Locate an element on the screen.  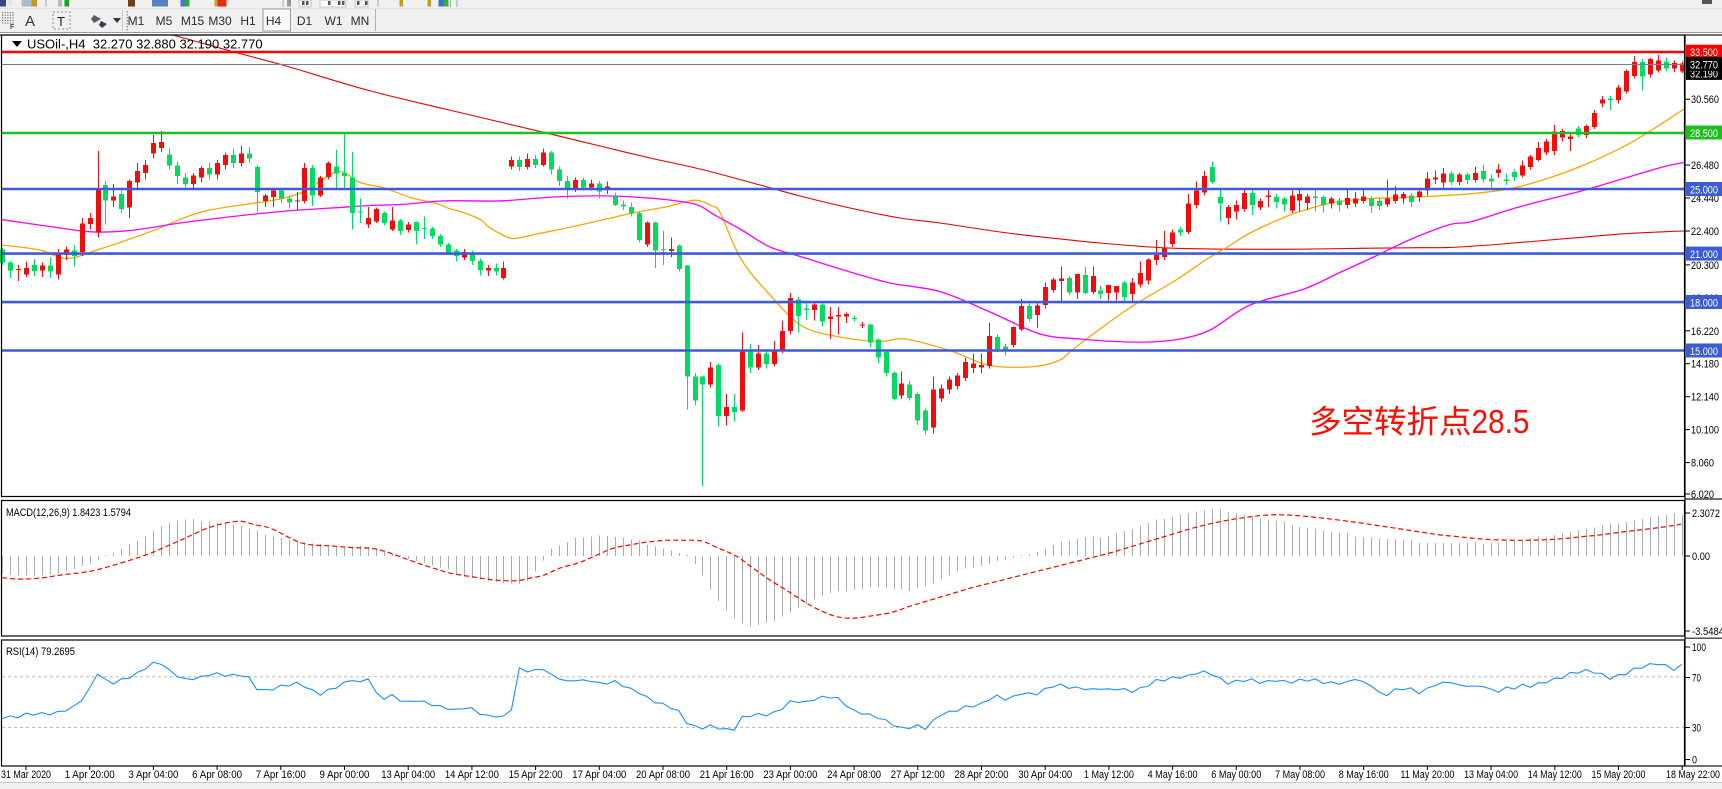
svg-text: M5 is located at coordinates (164, 21).